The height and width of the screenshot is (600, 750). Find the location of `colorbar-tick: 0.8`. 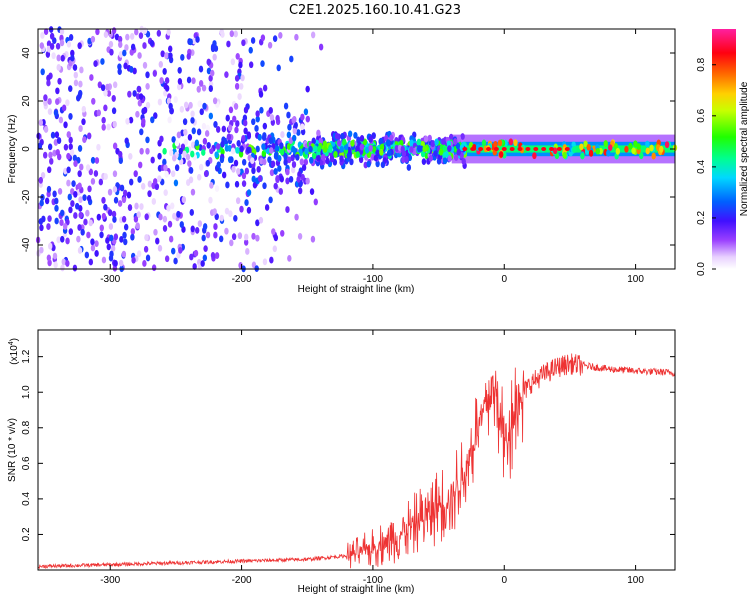

colorbar-tick: 0.8 is located at coordinates (706, 64).